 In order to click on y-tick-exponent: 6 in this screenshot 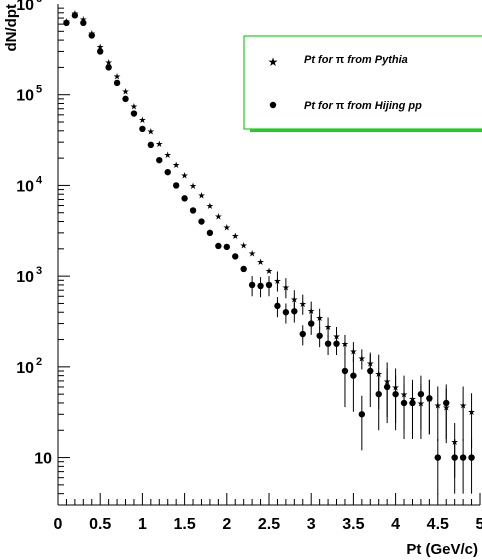, I will do `click(39, 2)`.